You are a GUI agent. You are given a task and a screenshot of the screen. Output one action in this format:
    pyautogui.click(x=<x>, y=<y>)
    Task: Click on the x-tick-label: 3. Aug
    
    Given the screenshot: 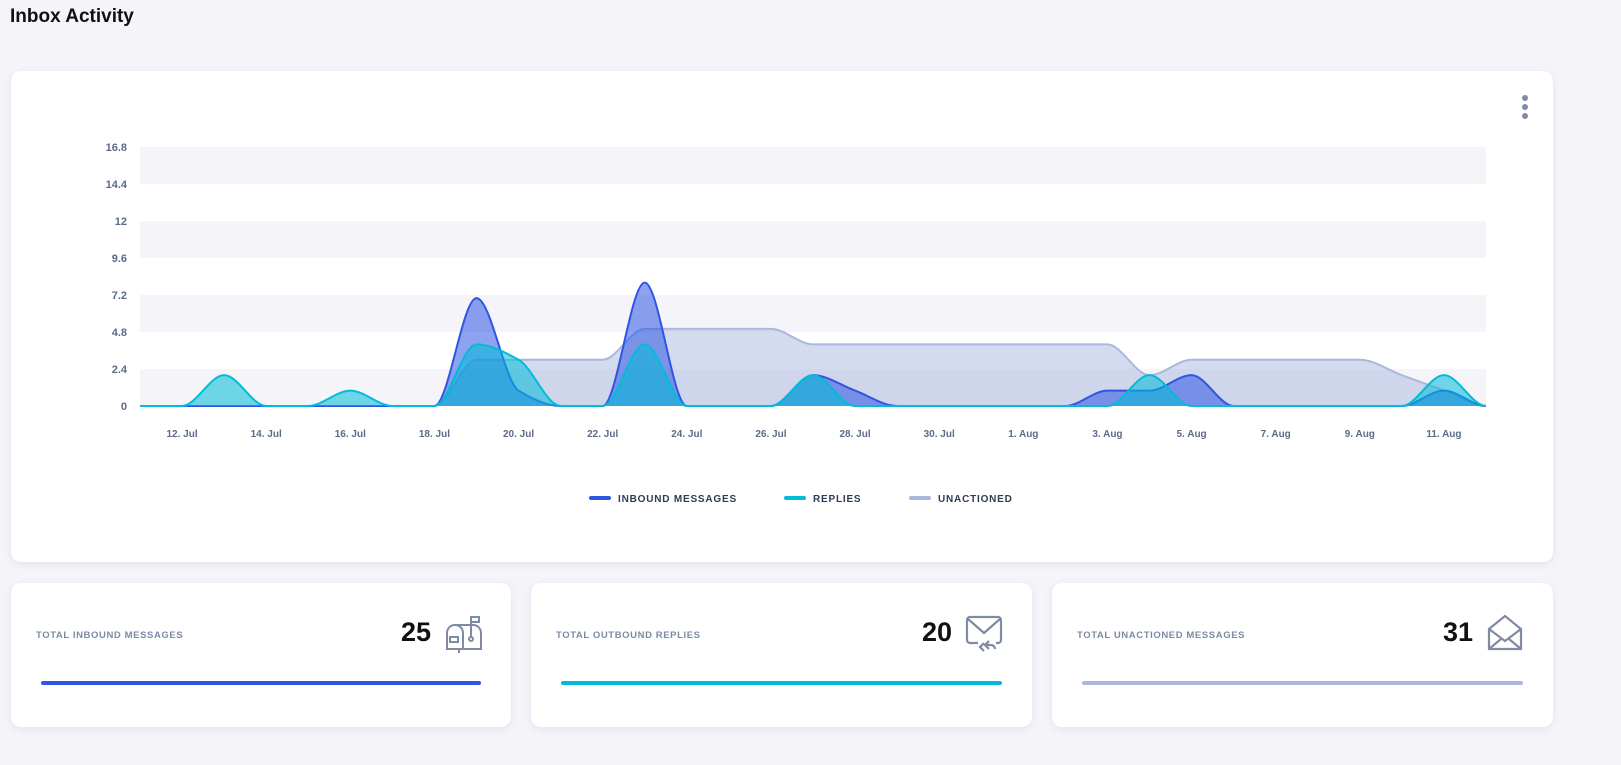 What is the action you would take?
    pyautogui.click(x=1107, y=434)
    